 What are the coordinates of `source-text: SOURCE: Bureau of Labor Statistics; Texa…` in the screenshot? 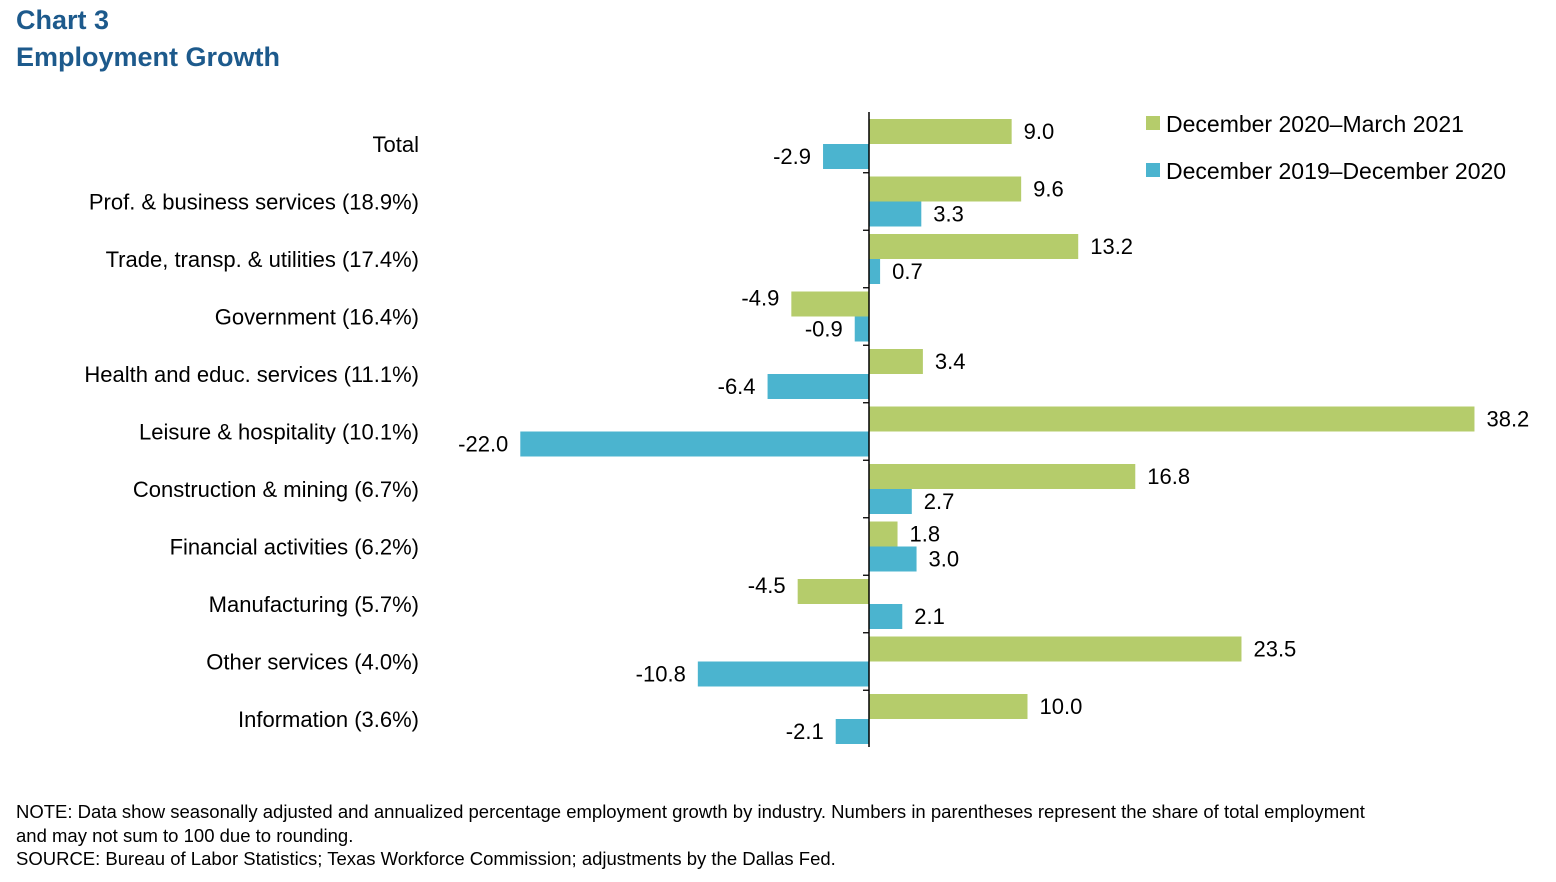 It's located at (426, 858).